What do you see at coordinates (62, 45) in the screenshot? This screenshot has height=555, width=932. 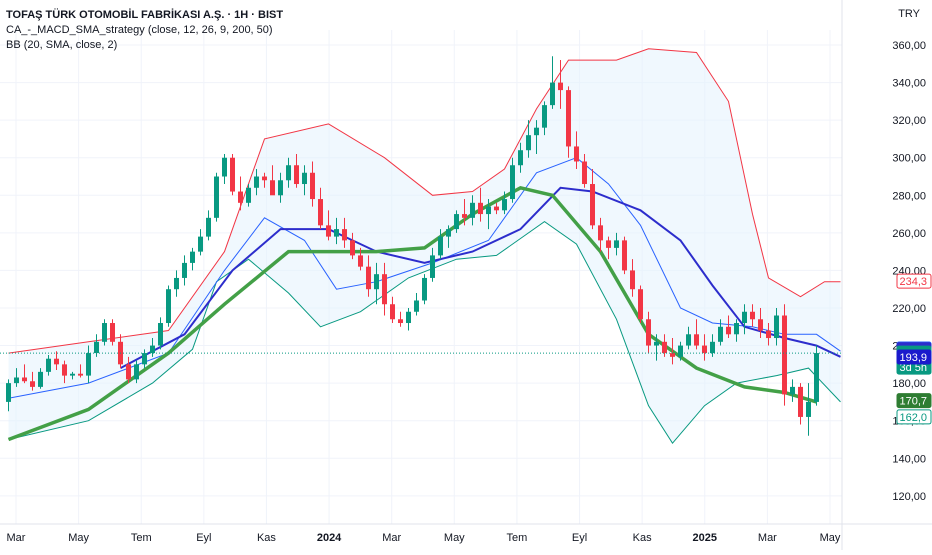 I see `indicator-bollinger: BB (20, SMA, close, 2)` at bounding box center [62, 45].